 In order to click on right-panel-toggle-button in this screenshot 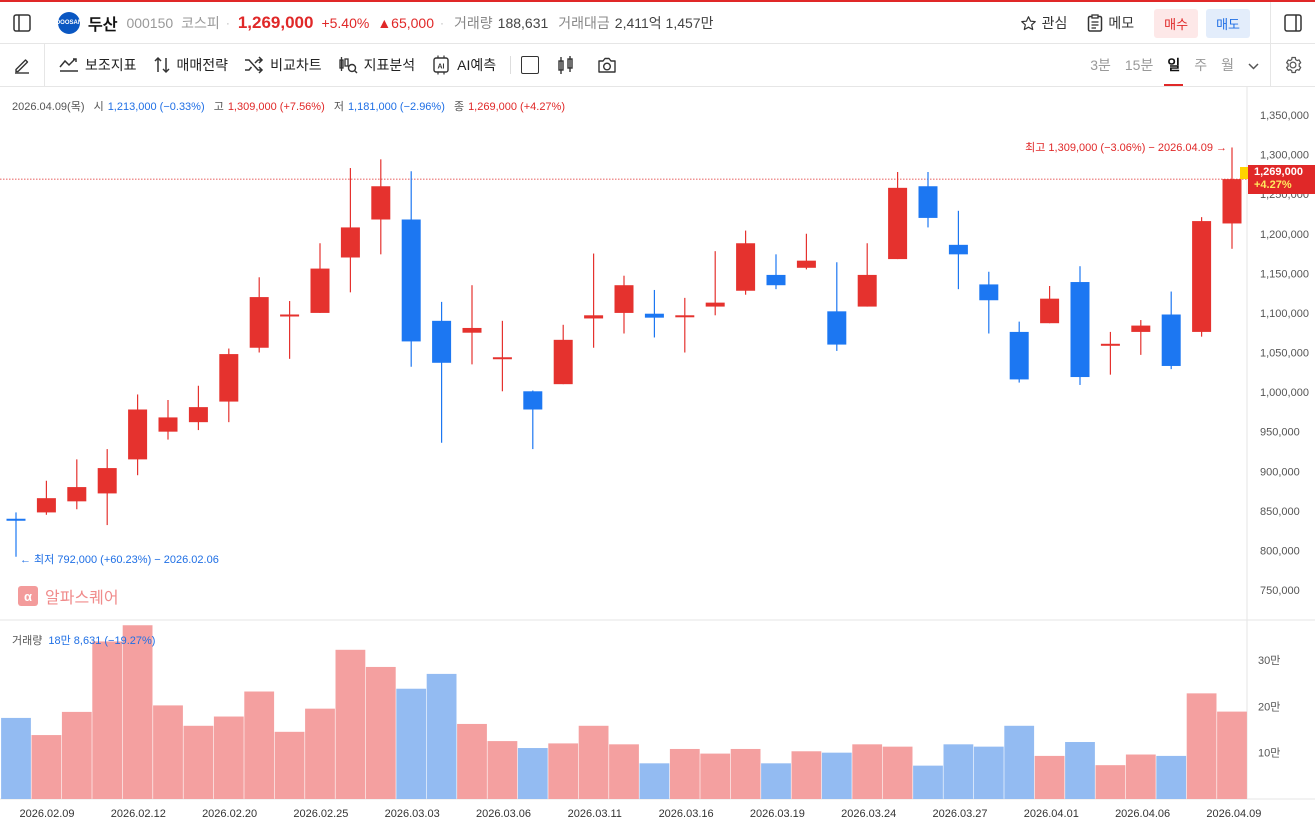, I will do `click(1292, 23)`.